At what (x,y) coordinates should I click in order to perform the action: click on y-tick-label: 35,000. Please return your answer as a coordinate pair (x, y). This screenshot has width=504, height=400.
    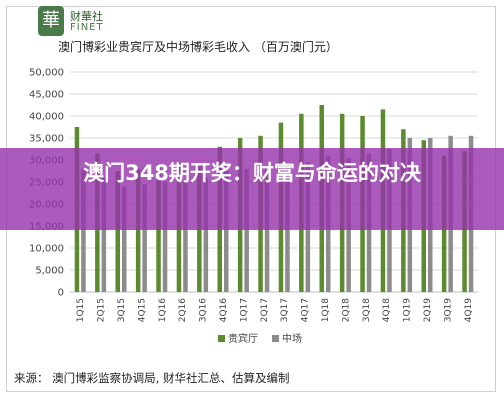
    Looking at the image, I should click on (46, 139).